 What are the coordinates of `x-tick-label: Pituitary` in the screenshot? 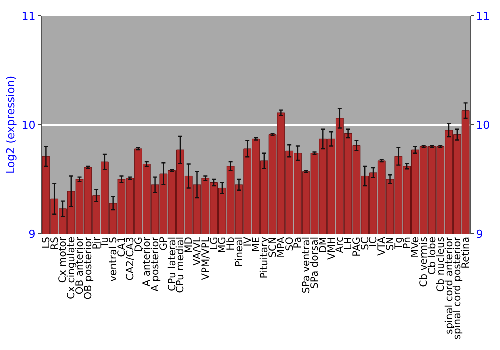 It's located at (265, 257).